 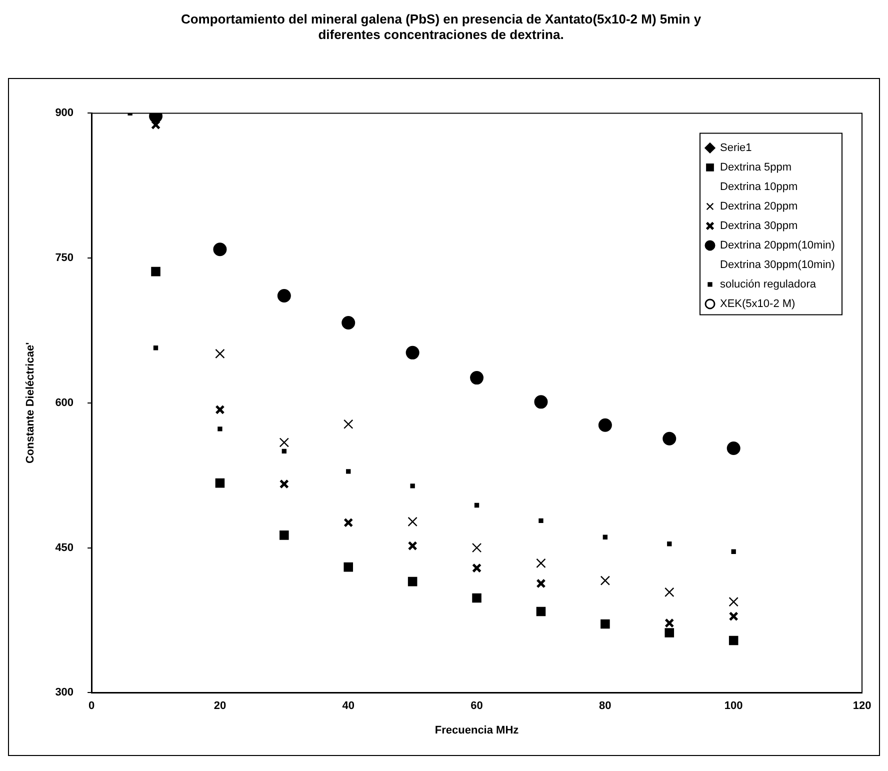 I want to click on legend-label: solución reguladora, so click(x=768, y=284).